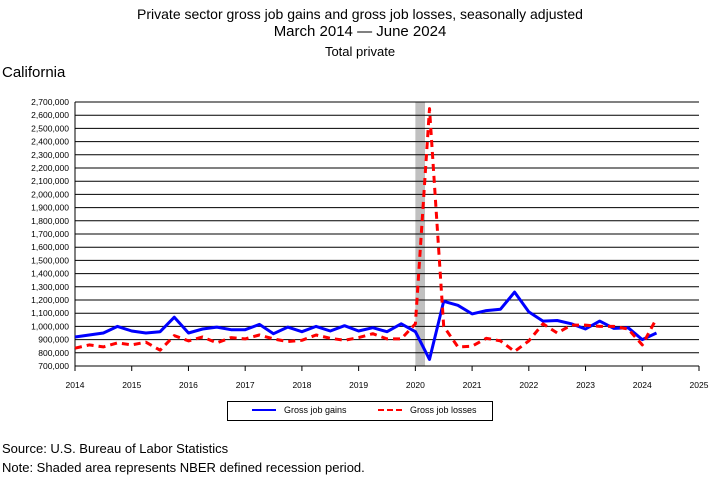 This screenshot has width=720, height=480. Describe the element at coordinates (360, 411) in the screenshot. I see `legend: Gross job gains Gross job losses` at that location.